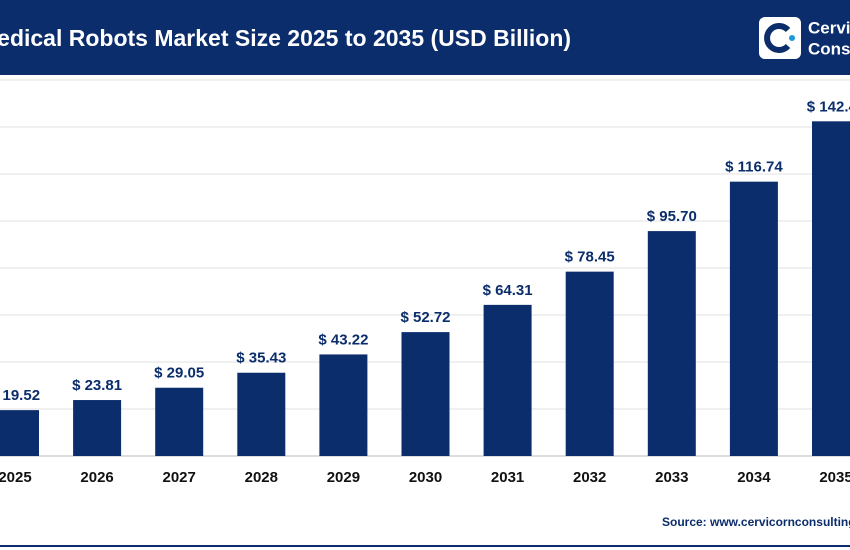 This screenshot has width=850, height=550. What do you see at coordinates (589, 477) in the screenshot?
I see `x-tick-label: 2032` at bounding box center [589, 477].